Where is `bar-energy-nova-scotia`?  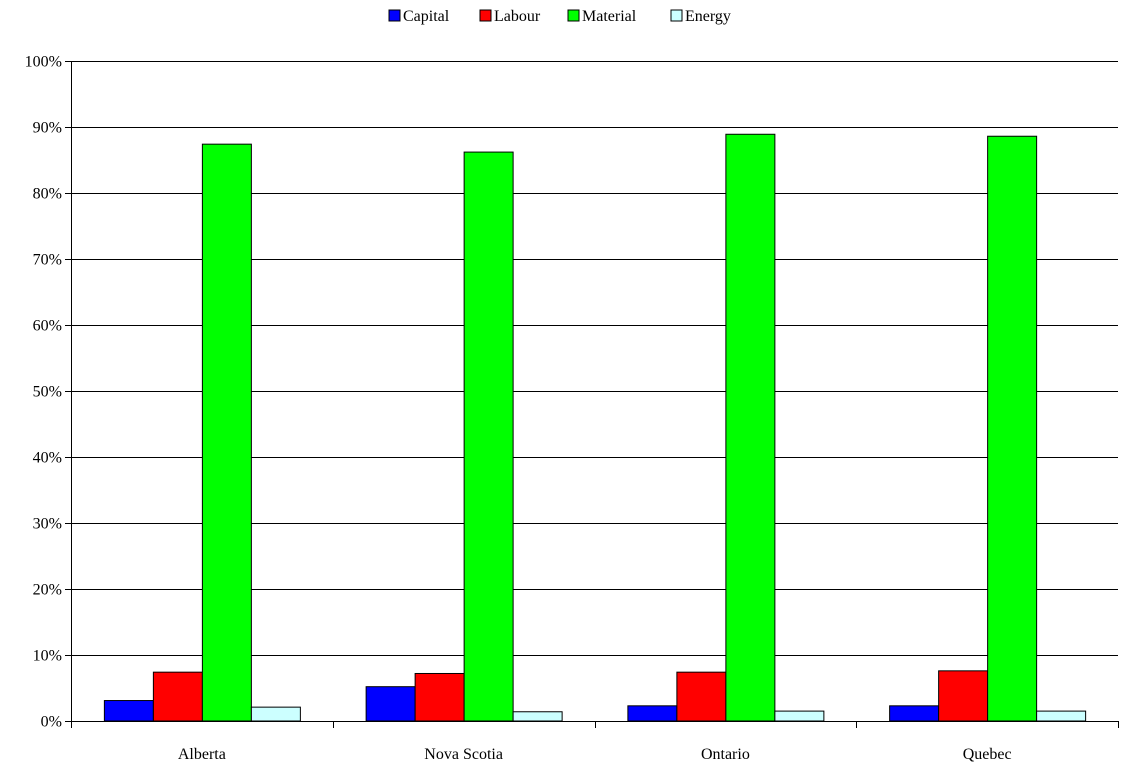 bar-energy-nova-scotia is located at coordinates (537, 716).